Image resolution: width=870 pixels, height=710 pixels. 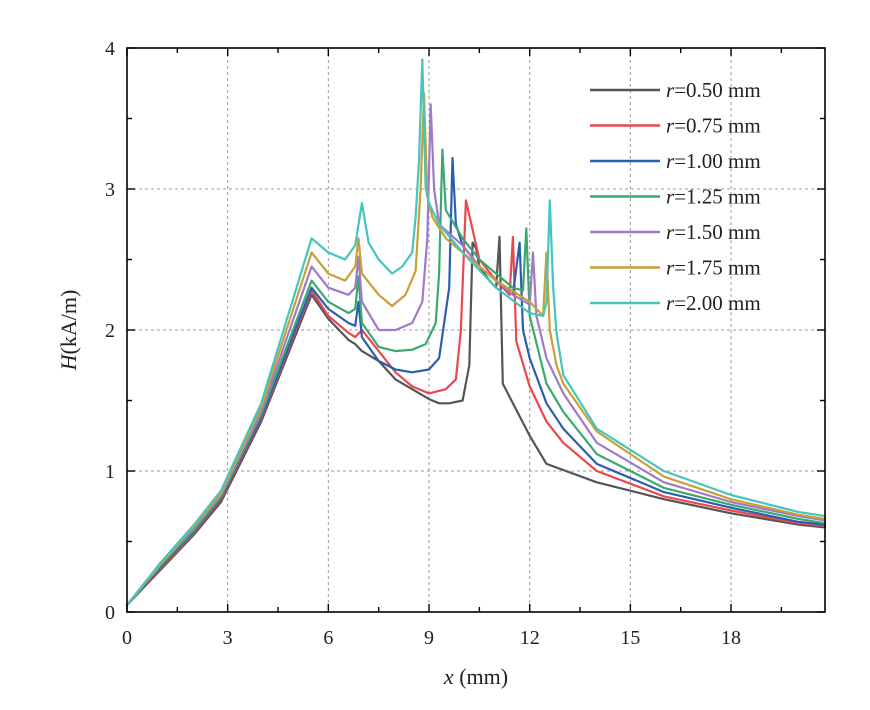 What do you see at coordinates (429, 638) in the screenshot?
I see `x-tick-label: 9` at bounding box center [429, 638].